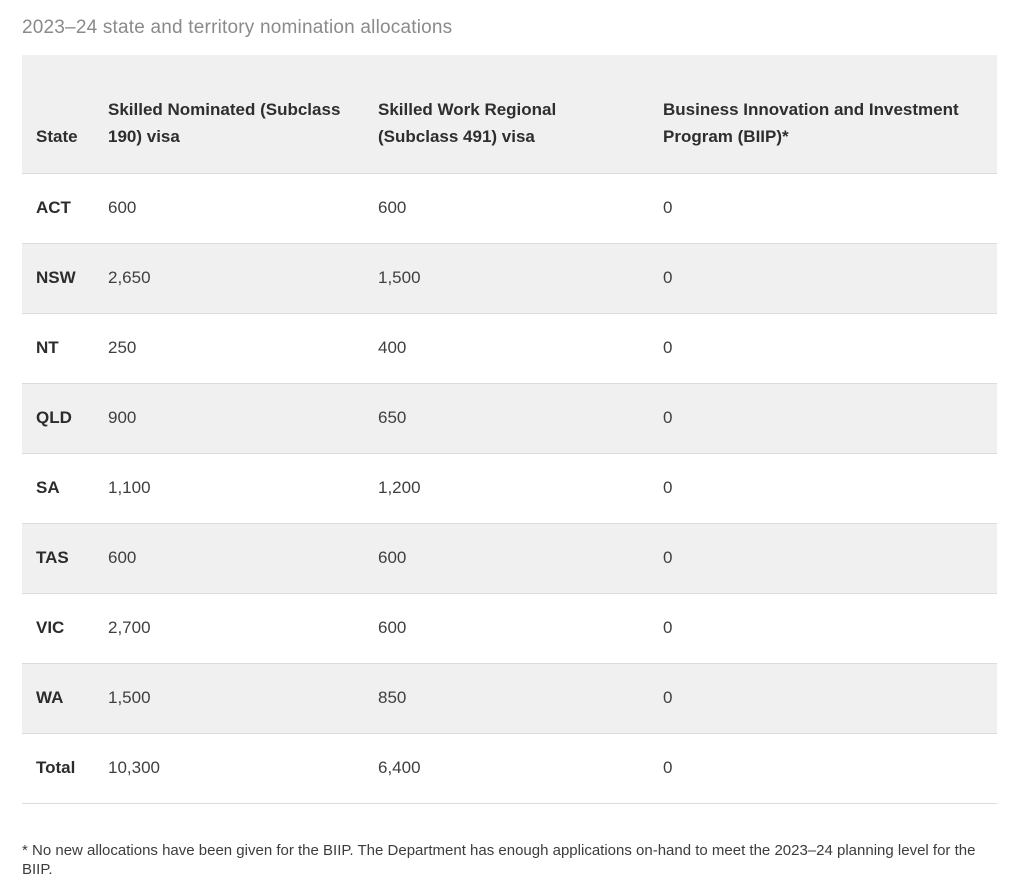  I want to click on state-cell: ACT, so click(58, 208).